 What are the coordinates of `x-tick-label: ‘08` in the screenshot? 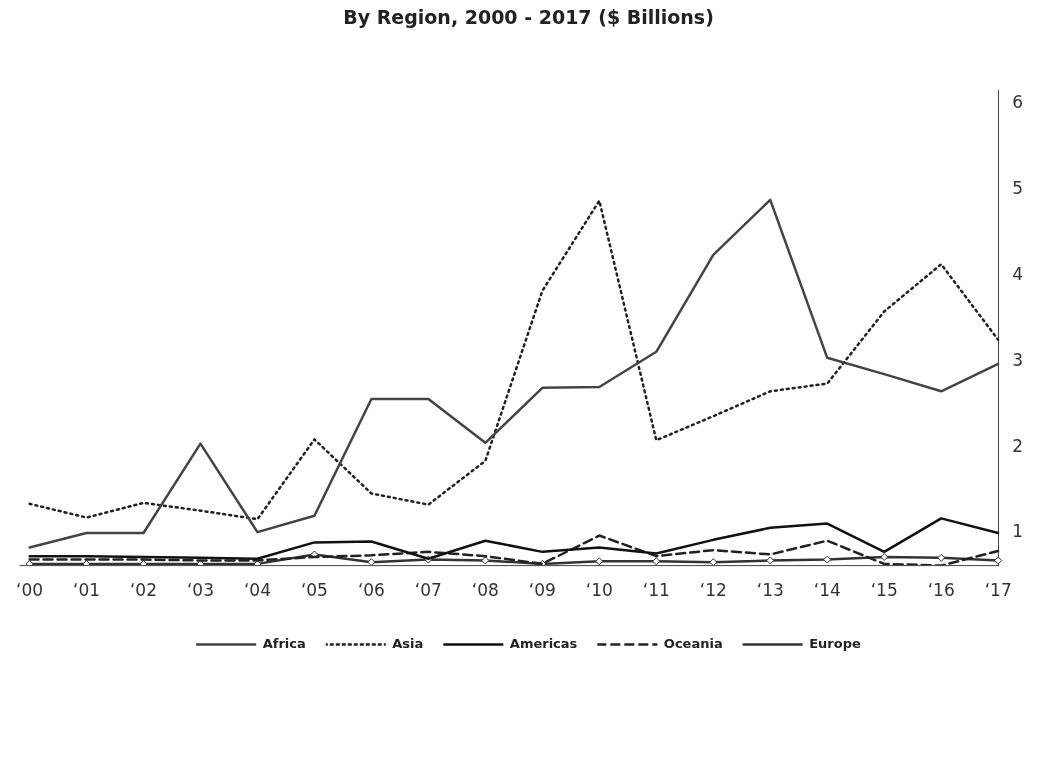 It's located at (485, 590).